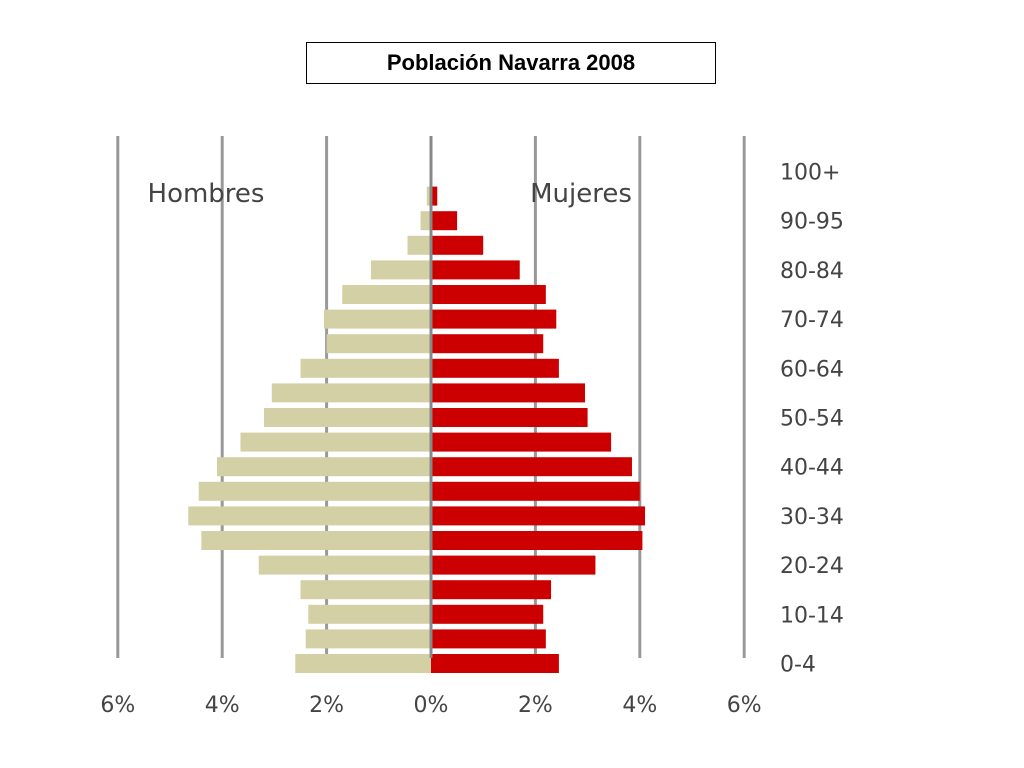  Describe the element at coordinates (511, 63) in the screenshot. I see `chart-title: Población Navarra 2008` at that location.